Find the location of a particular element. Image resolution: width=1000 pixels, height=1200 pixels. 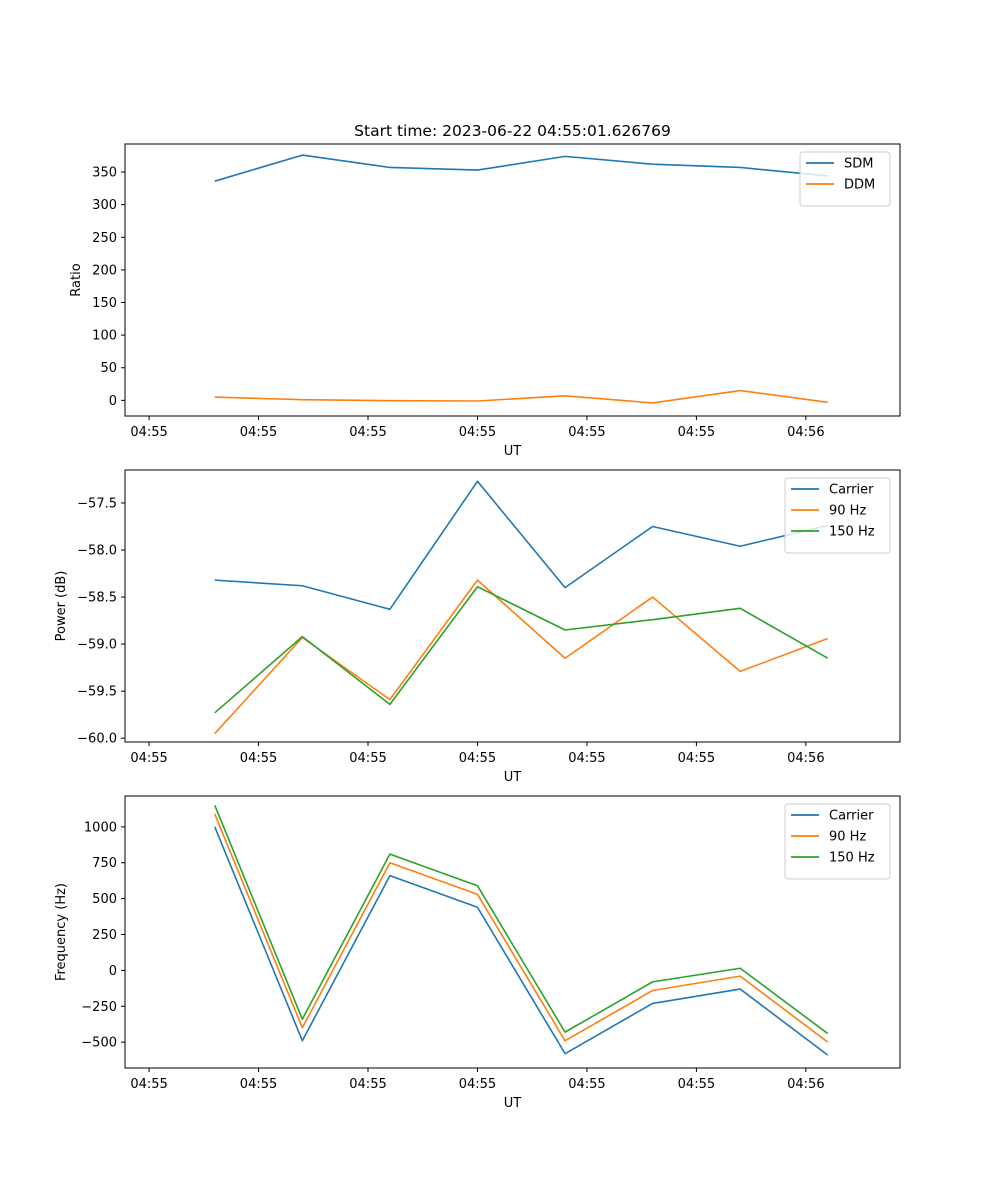

legend-label: DDM is located at coordinates (859, 185).